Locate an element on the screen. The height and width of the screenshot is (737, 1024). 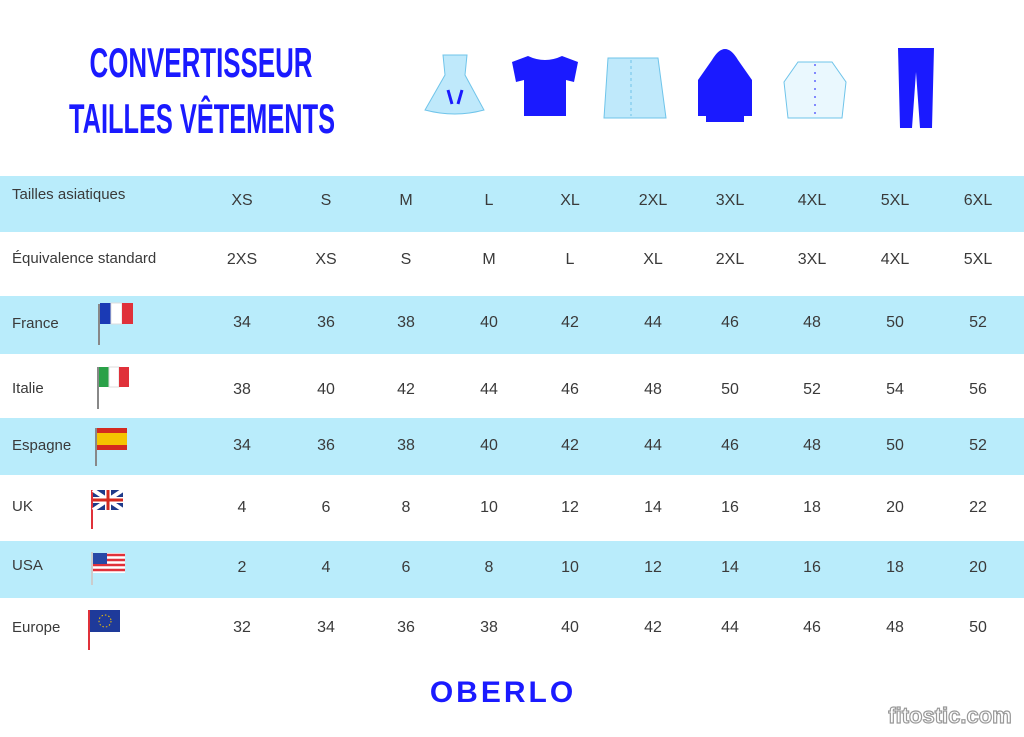
row-label: Espagne is located at coordinates (41, 445).